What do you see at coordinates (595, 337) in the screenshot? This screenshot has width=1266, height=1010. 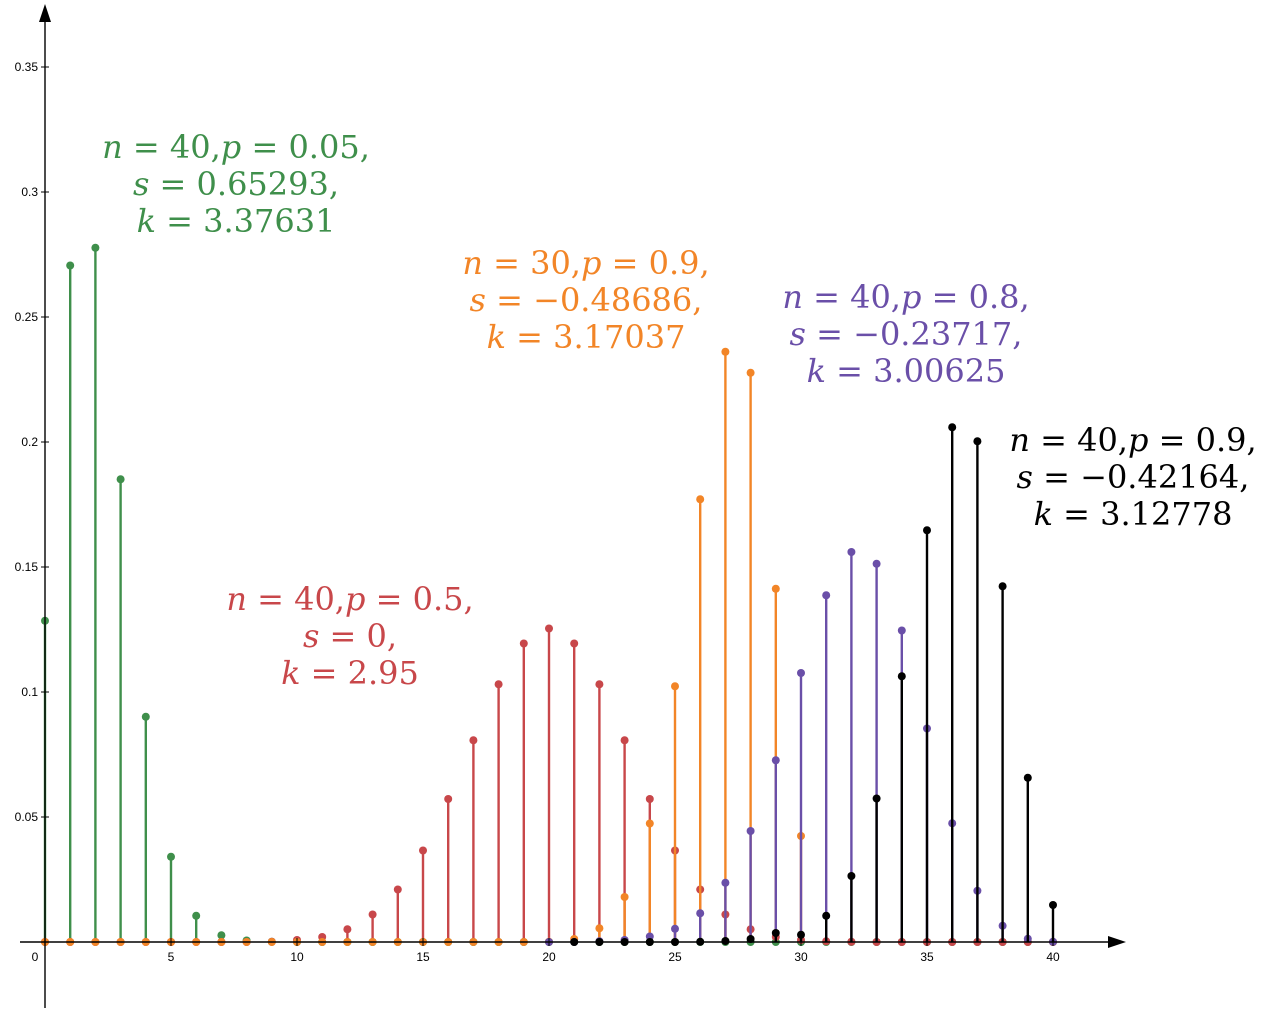 I see `series-2-annotation-line-2-seg-1: = 3.17037` at bounding box center [595, 337].